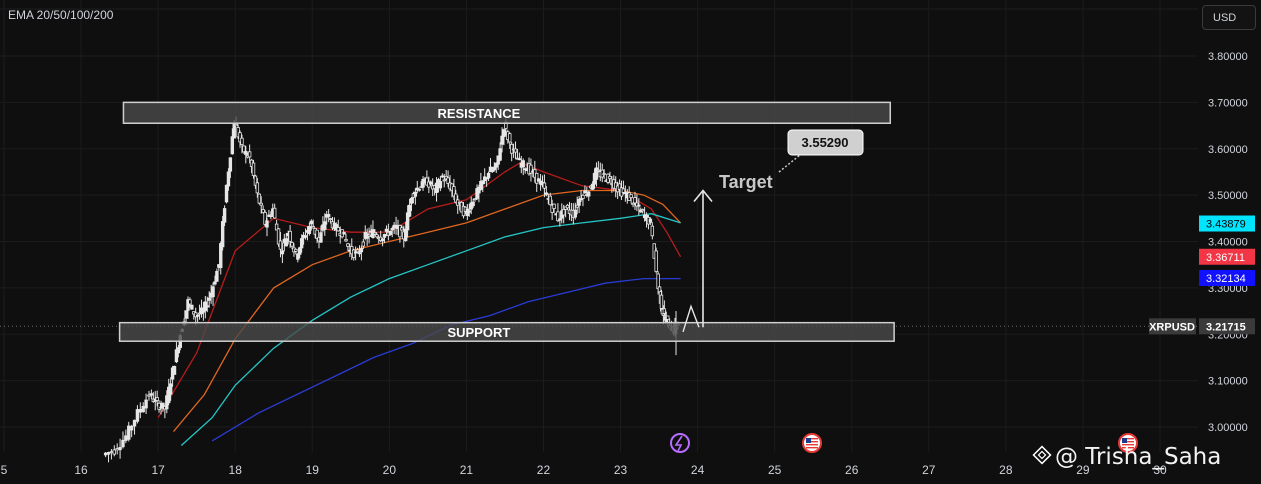  Describe the element at coordinates (1229, 17) in the screenshot. I see `currency-button: USD` at that location.